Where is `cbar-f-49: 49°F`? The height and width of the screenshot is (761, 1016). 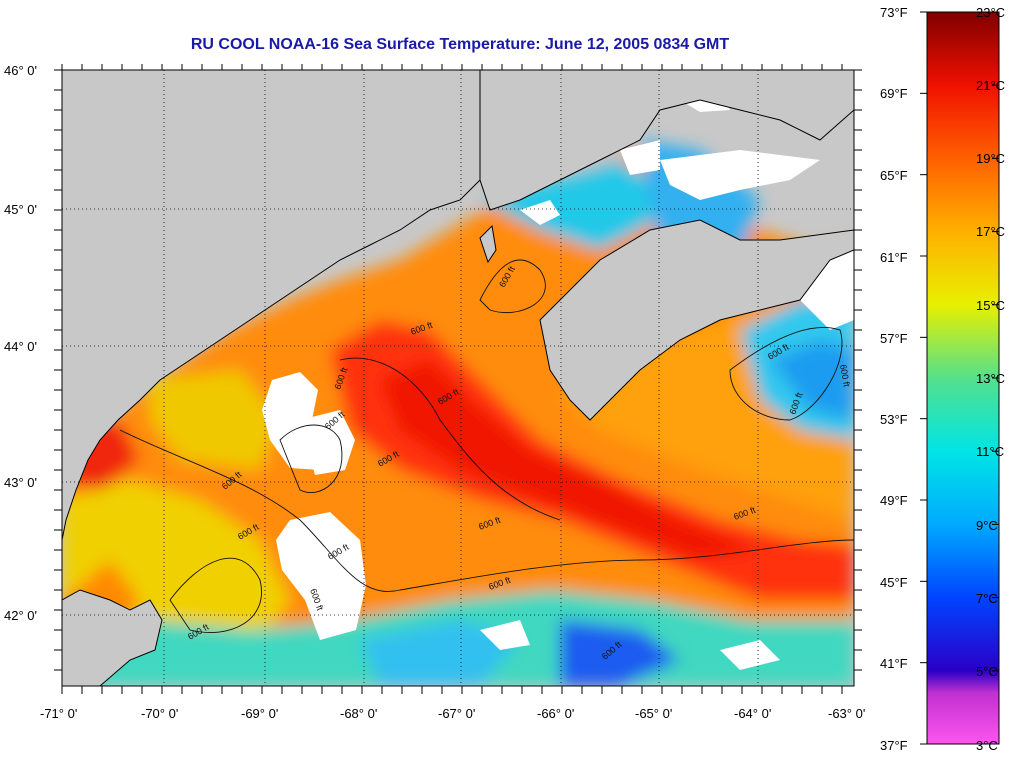
cbar-f-49: 49°F is located at coordinates (894, 500).